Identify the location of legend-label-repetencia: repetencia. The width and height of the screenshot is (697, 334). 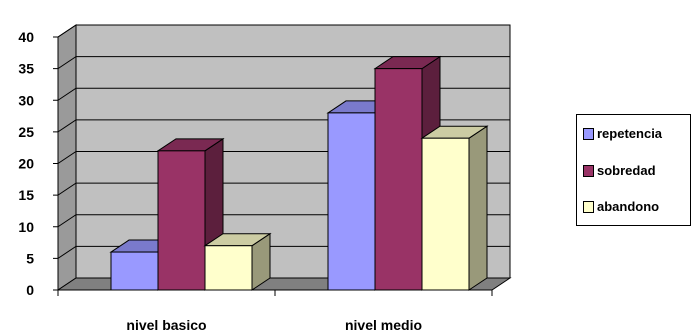
(630, 133).